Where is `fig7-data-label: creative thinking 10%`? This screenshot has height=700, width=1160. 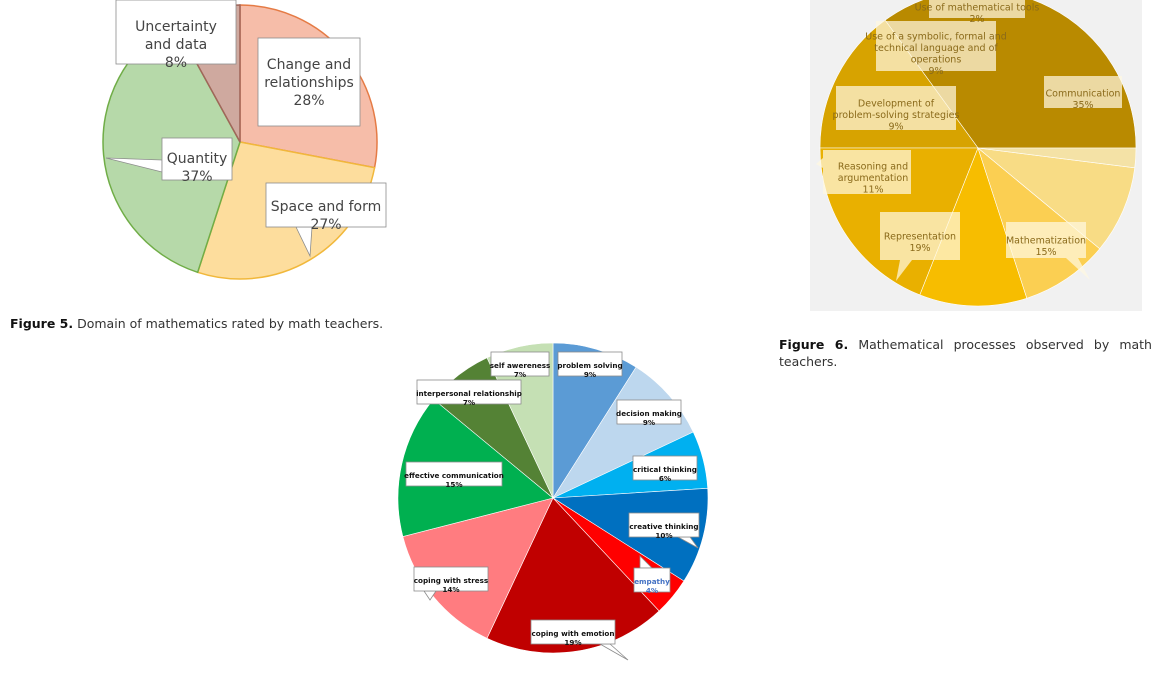
fig7-data-label: creative thinking 10% is located at coordinates (664, 530).